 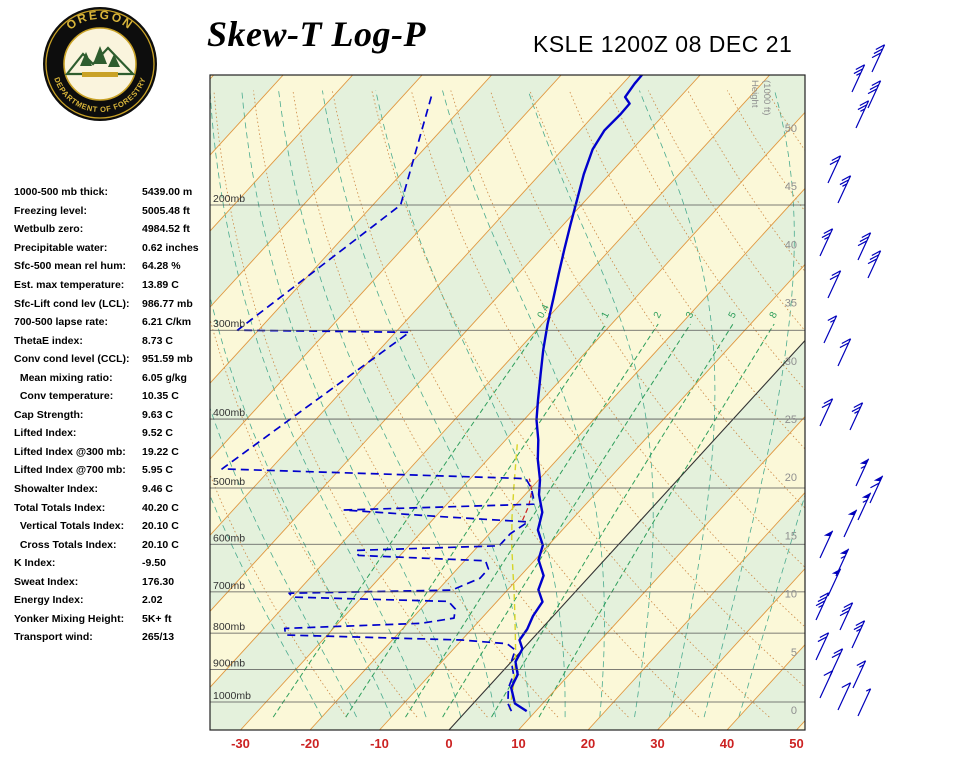 What do you see at coordinates (663, 44) in the screenshot?
I see `station-datetime: KSLE 1200Z 08 DEC 21` at bounding box center [663, 44].